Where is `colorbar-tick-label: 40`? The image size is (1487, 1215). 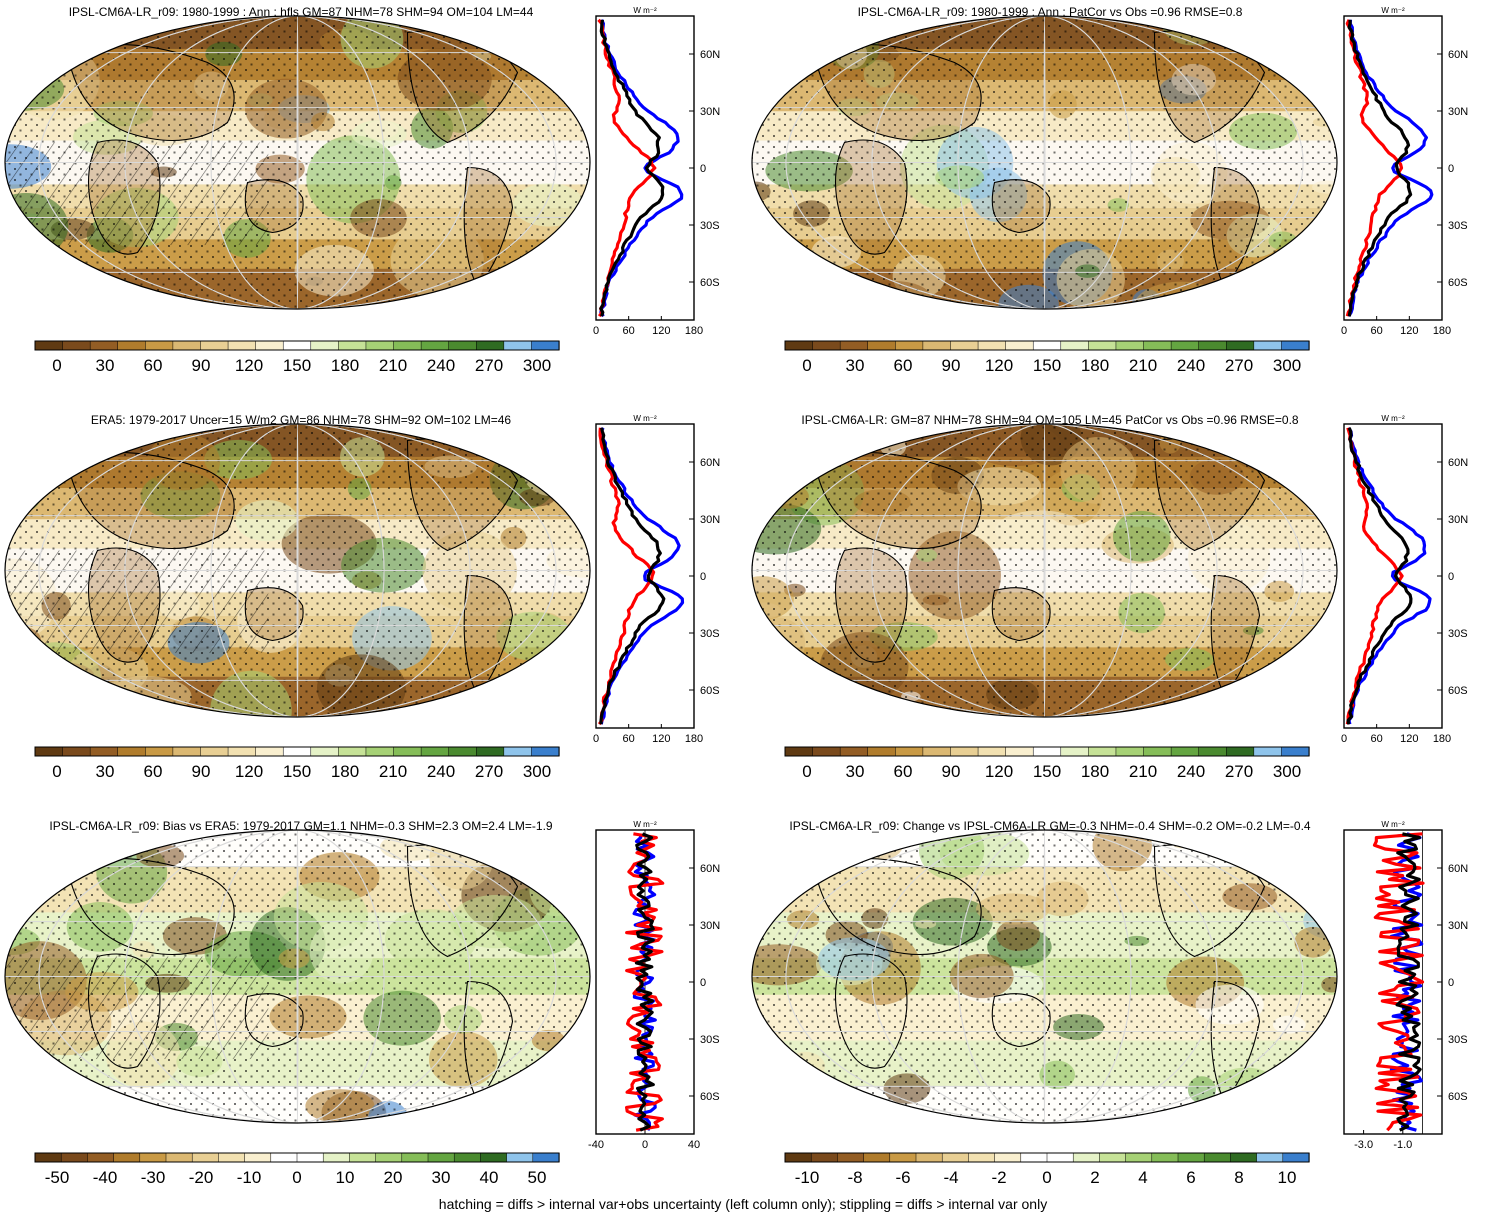
colorbar-tick-label: 40 is located at coordinates (489, 1177).